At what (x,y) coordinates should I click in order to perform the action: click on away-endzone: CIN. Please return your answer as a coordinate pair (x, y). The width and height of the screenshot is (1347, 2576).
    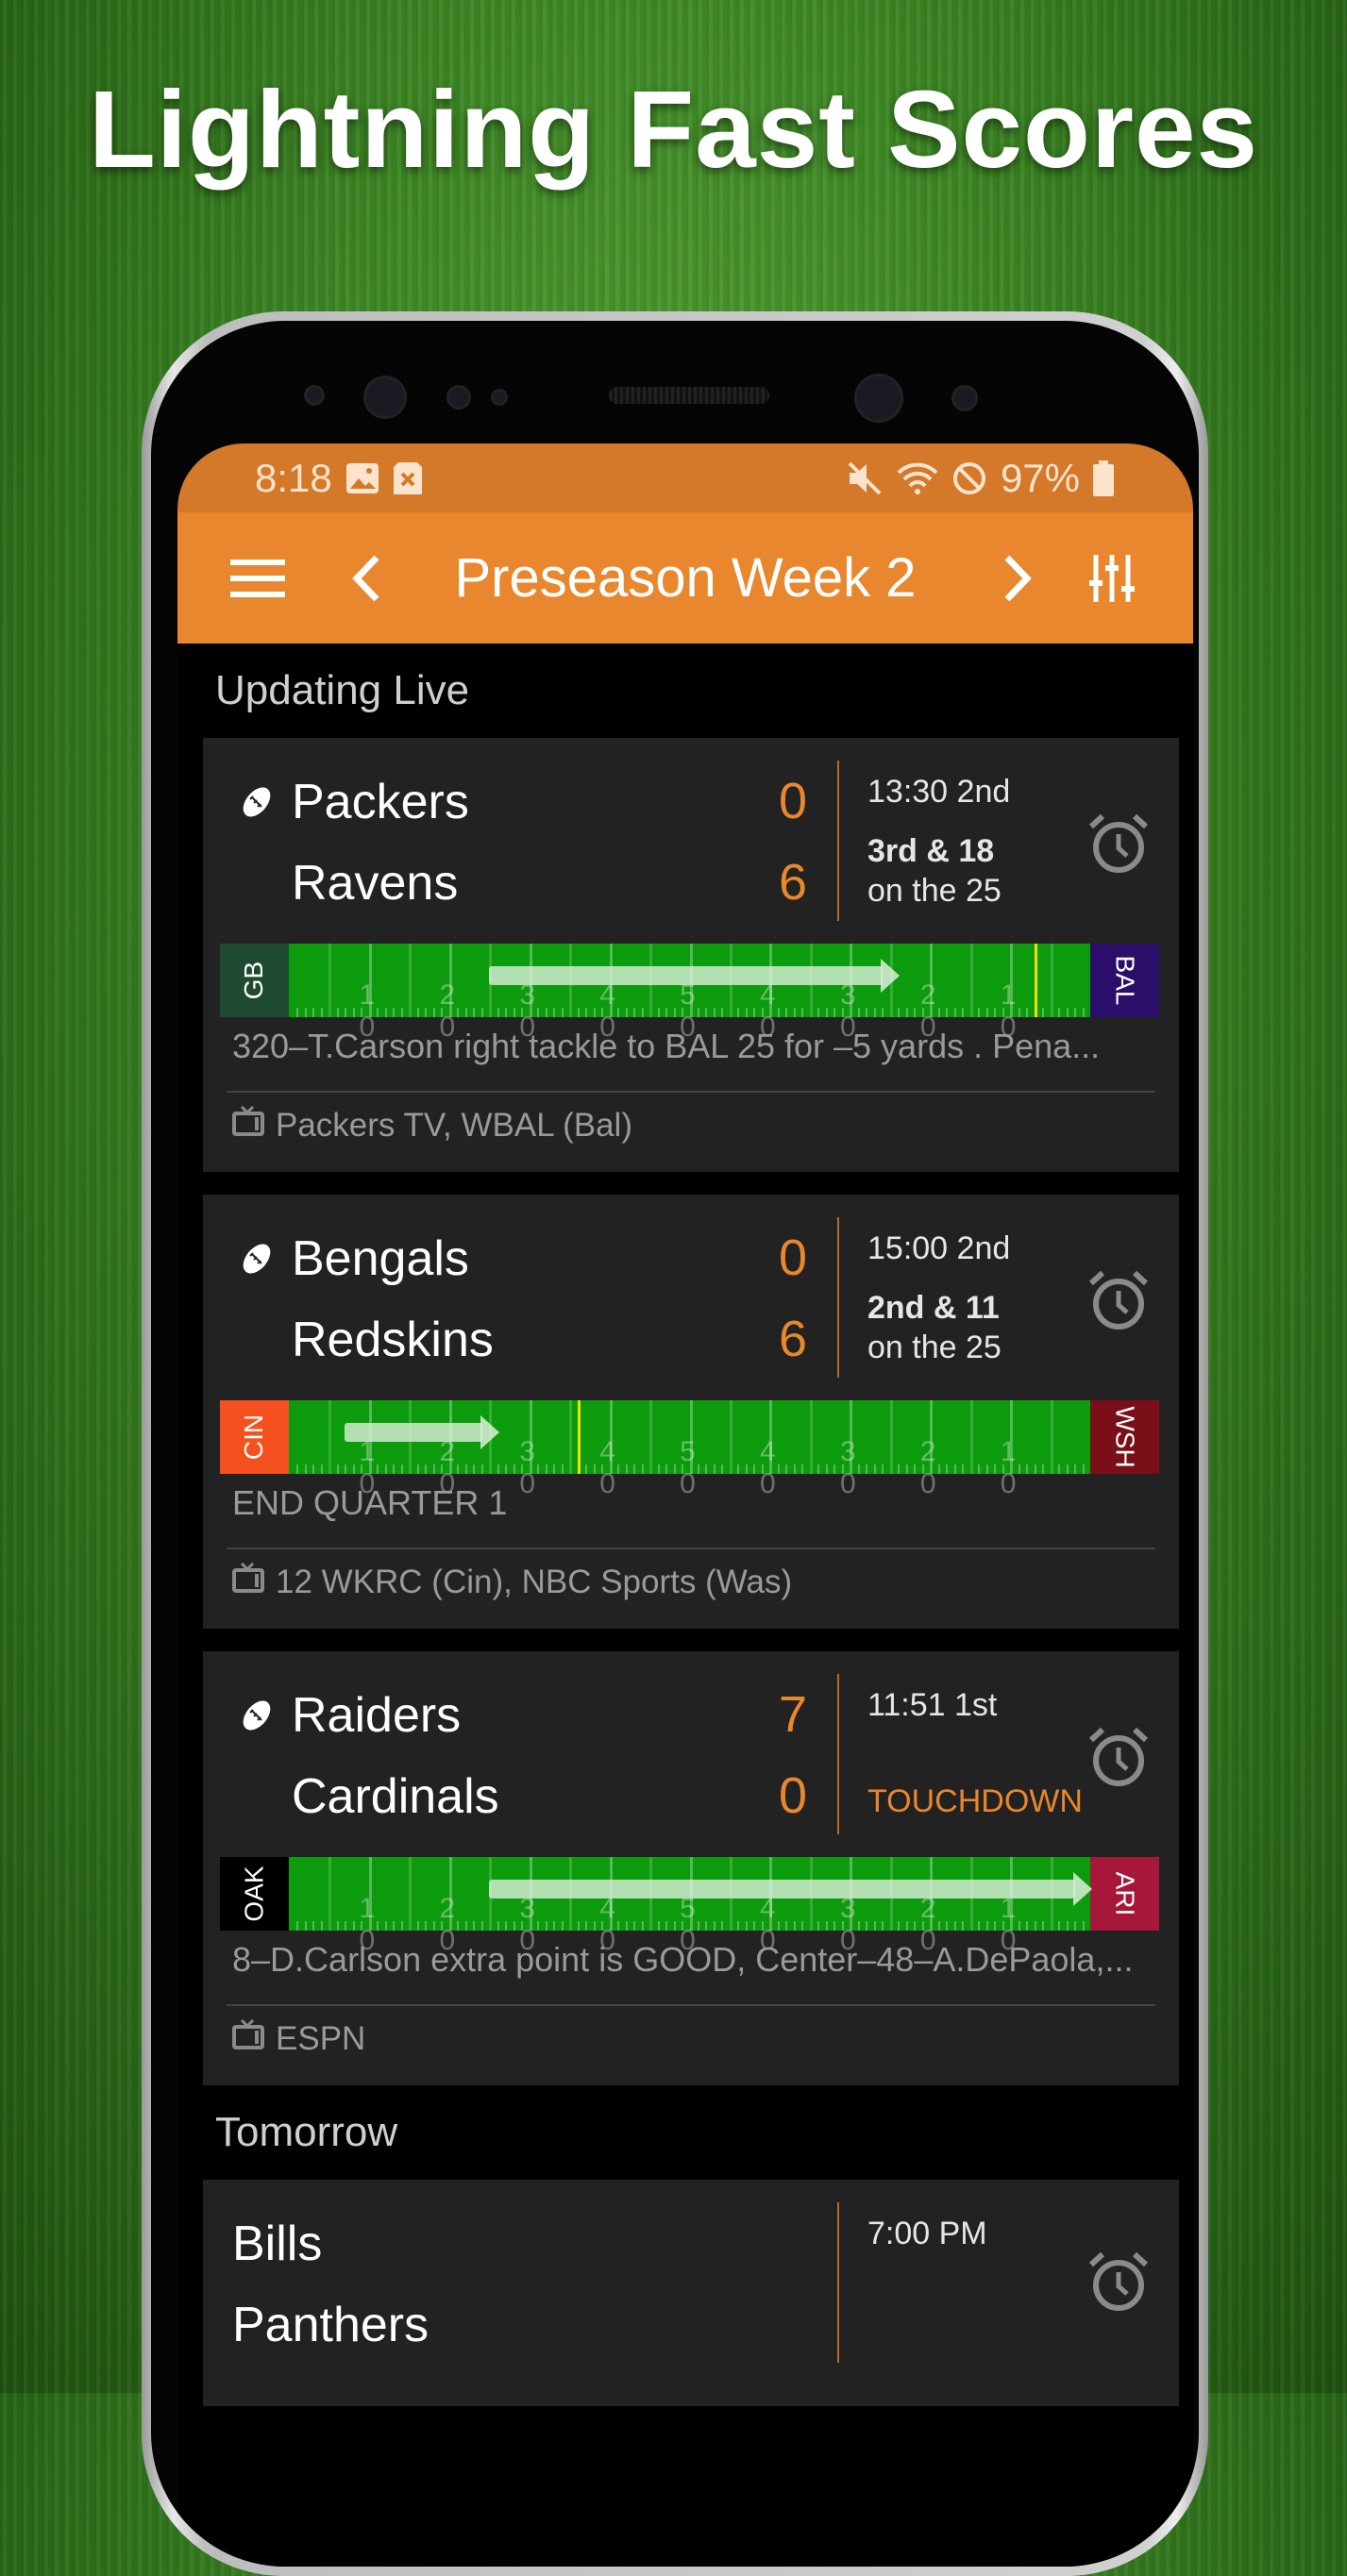
    Looking at the image, I should click on (254, 1437).